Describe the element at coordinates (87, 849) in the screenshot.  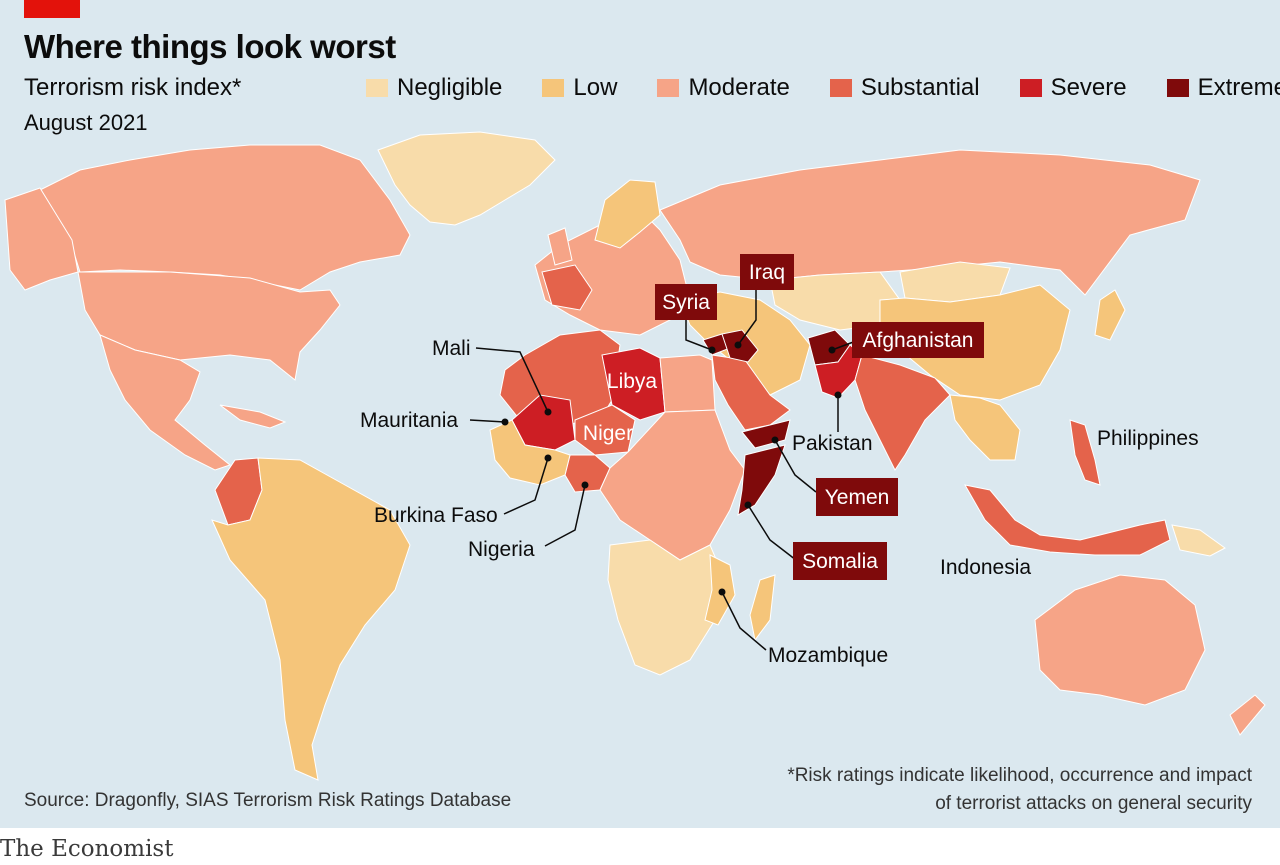
I see `brand-wordmark: The Economist` at that location.